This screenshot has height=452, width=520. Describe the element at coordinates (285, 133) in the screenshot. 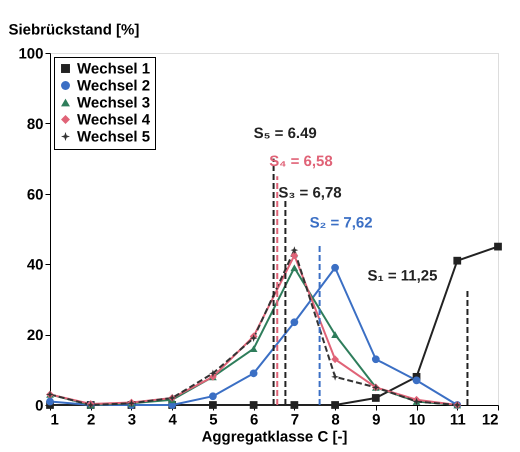

I see `ref-line-label: S₅ = 6.49` at that location.